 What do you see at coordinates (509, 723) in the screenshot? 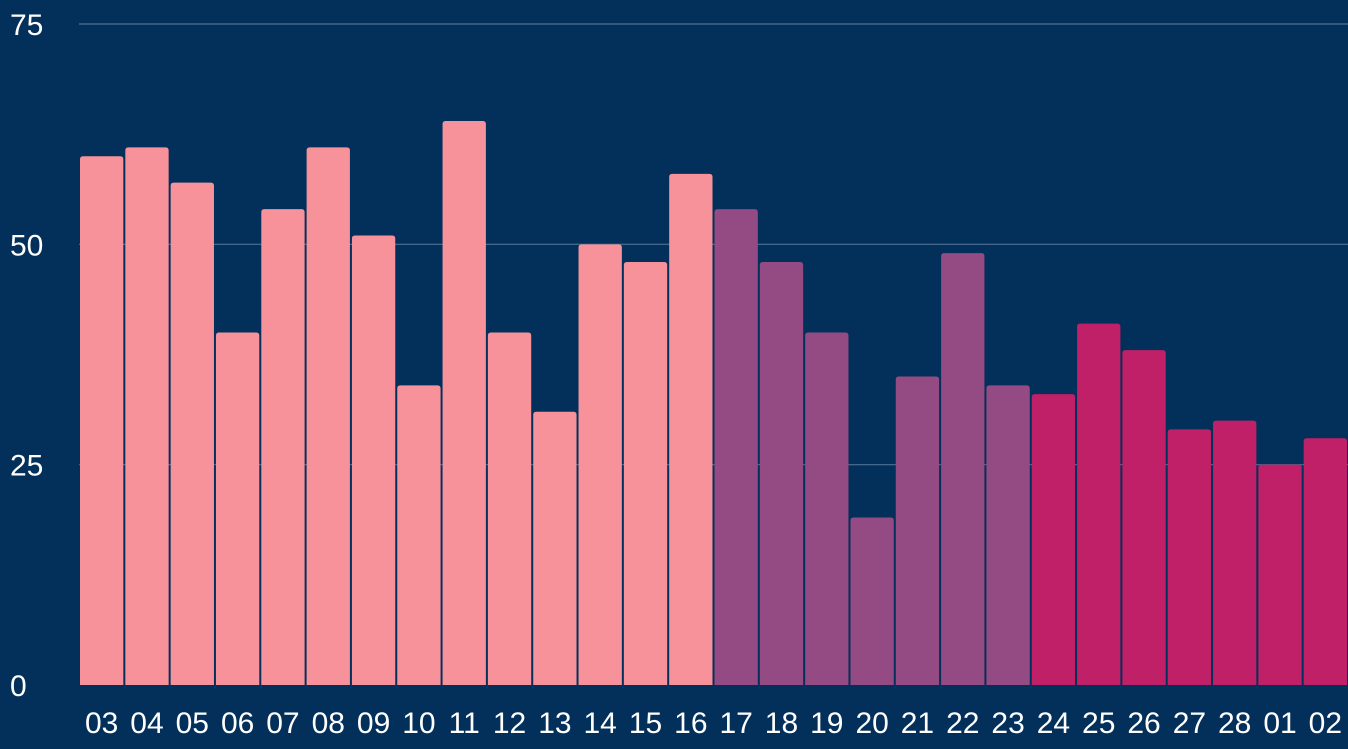
I see `x-tick-label: 12` at bounding box center [509, 723].